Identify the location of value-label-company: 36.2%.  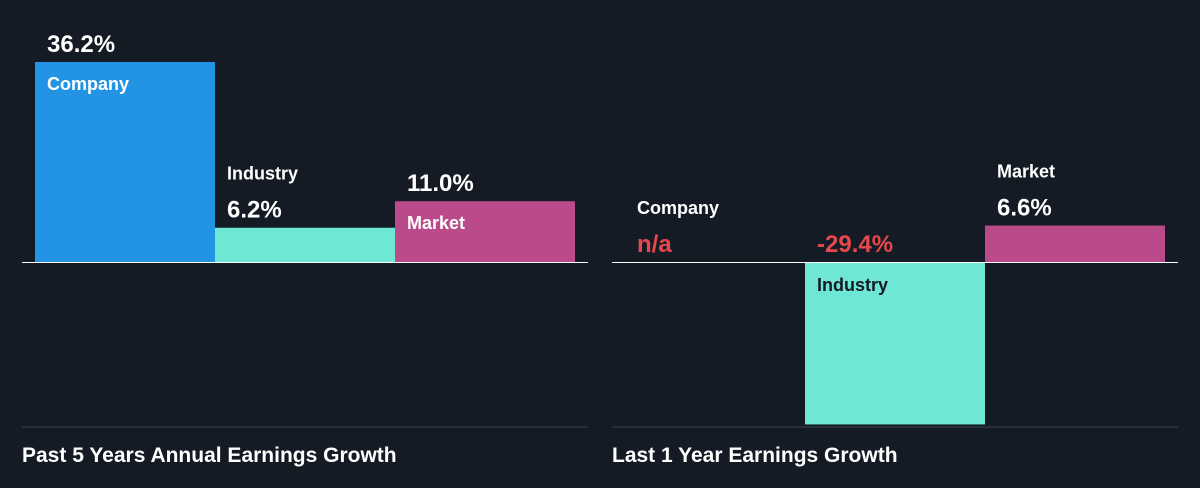
(81, 44).